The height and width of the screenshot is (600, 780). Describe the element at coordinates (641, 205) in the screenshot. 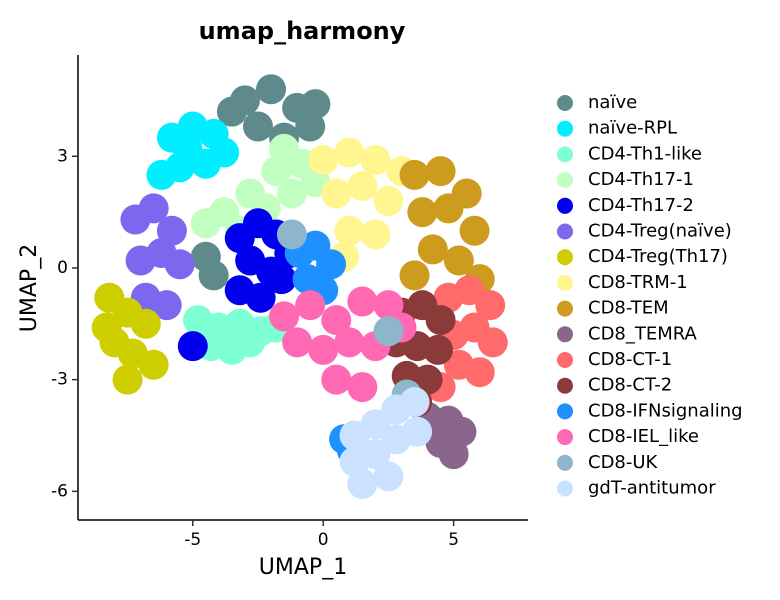

I see `legend-label: CD4-Th17-2` at that location.